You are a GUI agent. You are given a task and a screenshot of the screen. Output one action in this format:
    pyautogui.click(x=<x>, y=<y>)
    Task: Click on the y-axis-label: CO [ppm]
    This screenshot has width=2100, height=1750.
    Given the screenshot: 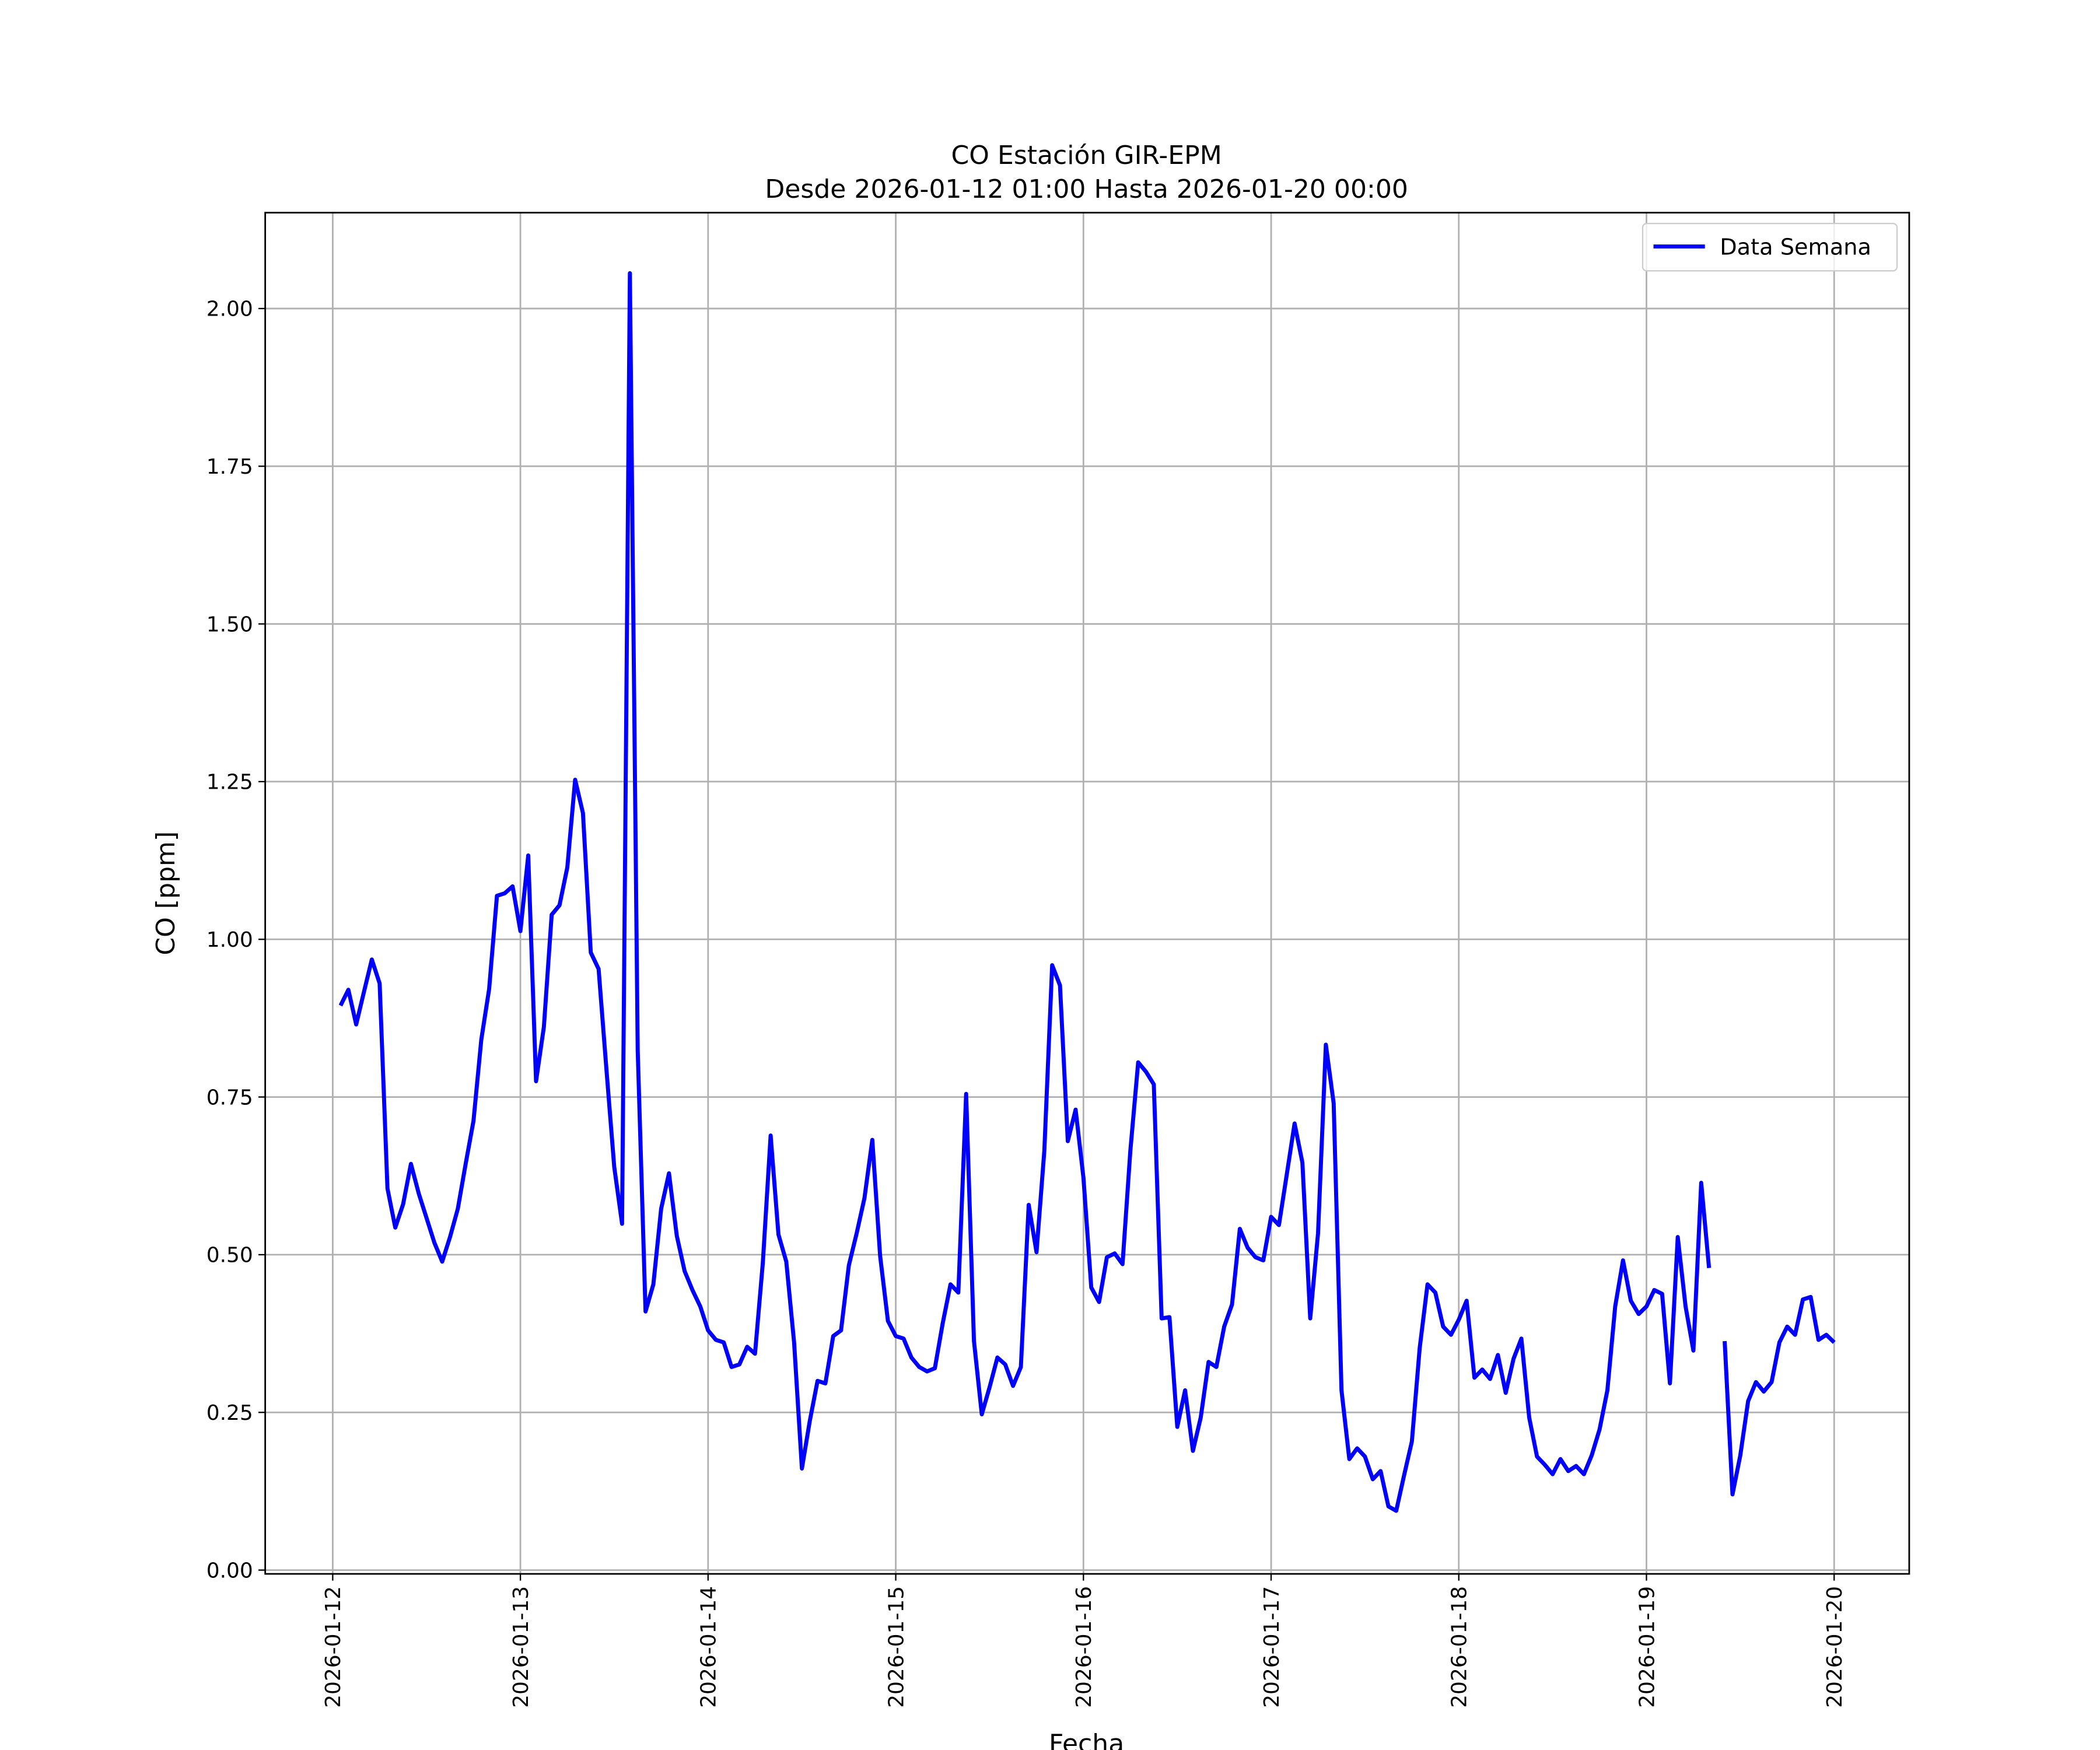 What is the action you would take?
    pyautogui.click(x=166, y=893)
    